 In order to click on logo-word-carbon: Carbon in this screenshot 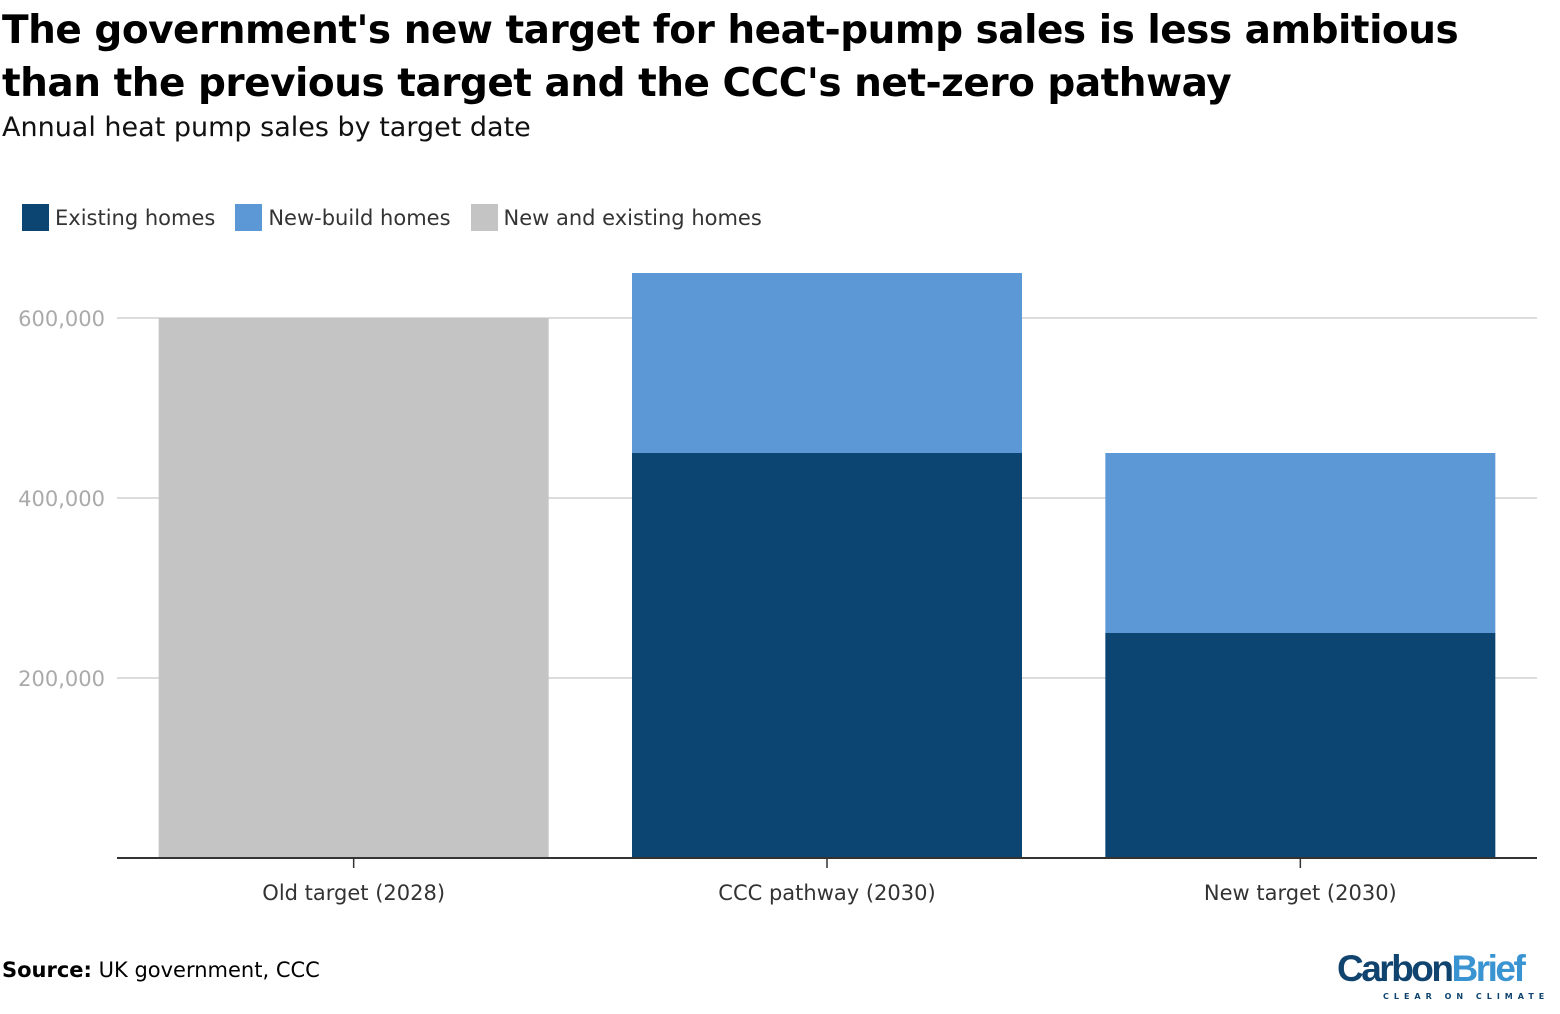, I will do `click(1395, 968)`.